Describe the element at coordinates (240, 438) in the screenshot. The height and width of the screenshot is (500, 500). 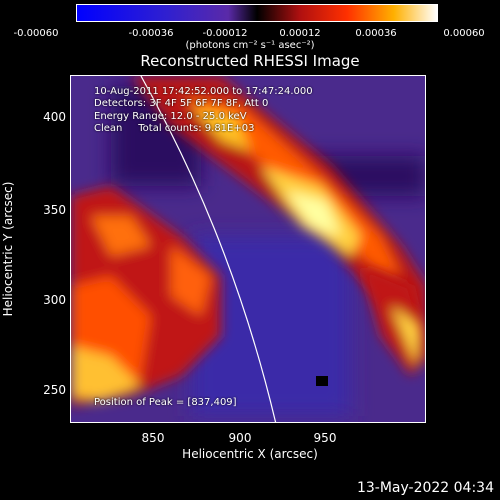
I see `x-tick-label: 900` at that location.